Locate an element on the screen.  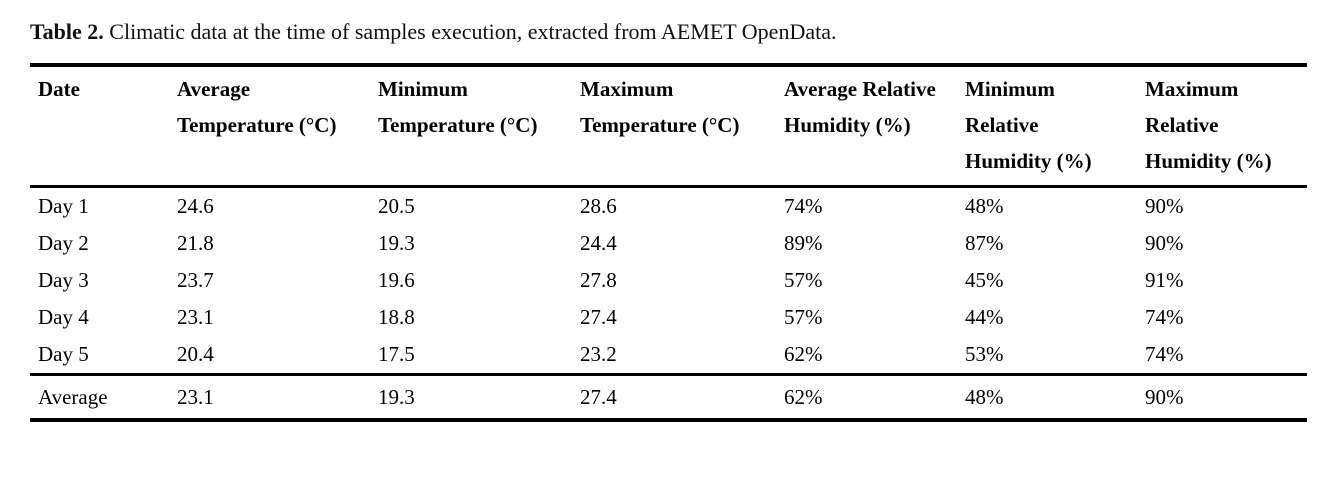
table-cell: 45% is located at coordinates (984, 280).